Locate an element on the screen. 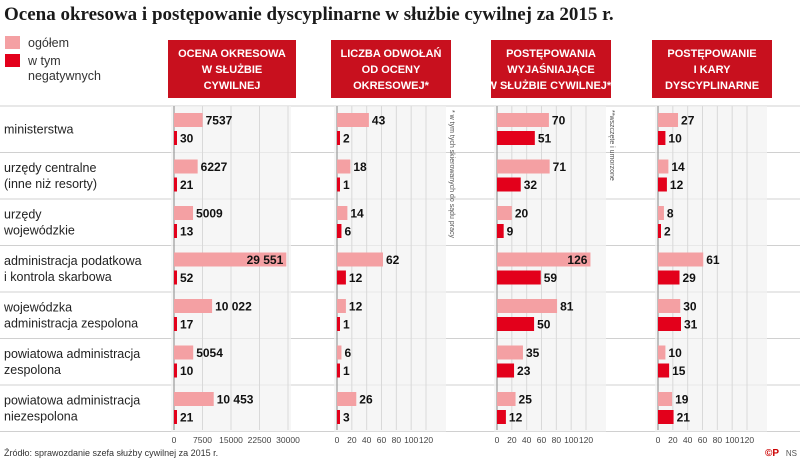 The width and height of the screenshot is (805, 461). bar-negative-label: 23 is located at coordinates (524, 371).